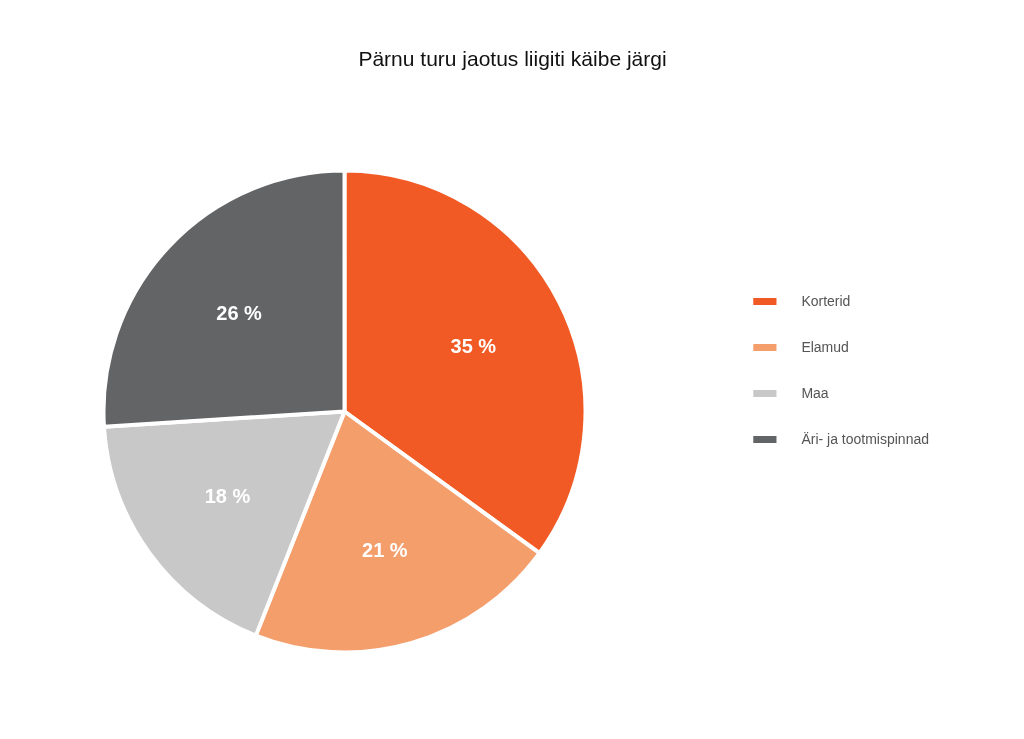 This screenshot has height=739, width=1024. I want to click on legend-label: Korterid, so click(826, 300).